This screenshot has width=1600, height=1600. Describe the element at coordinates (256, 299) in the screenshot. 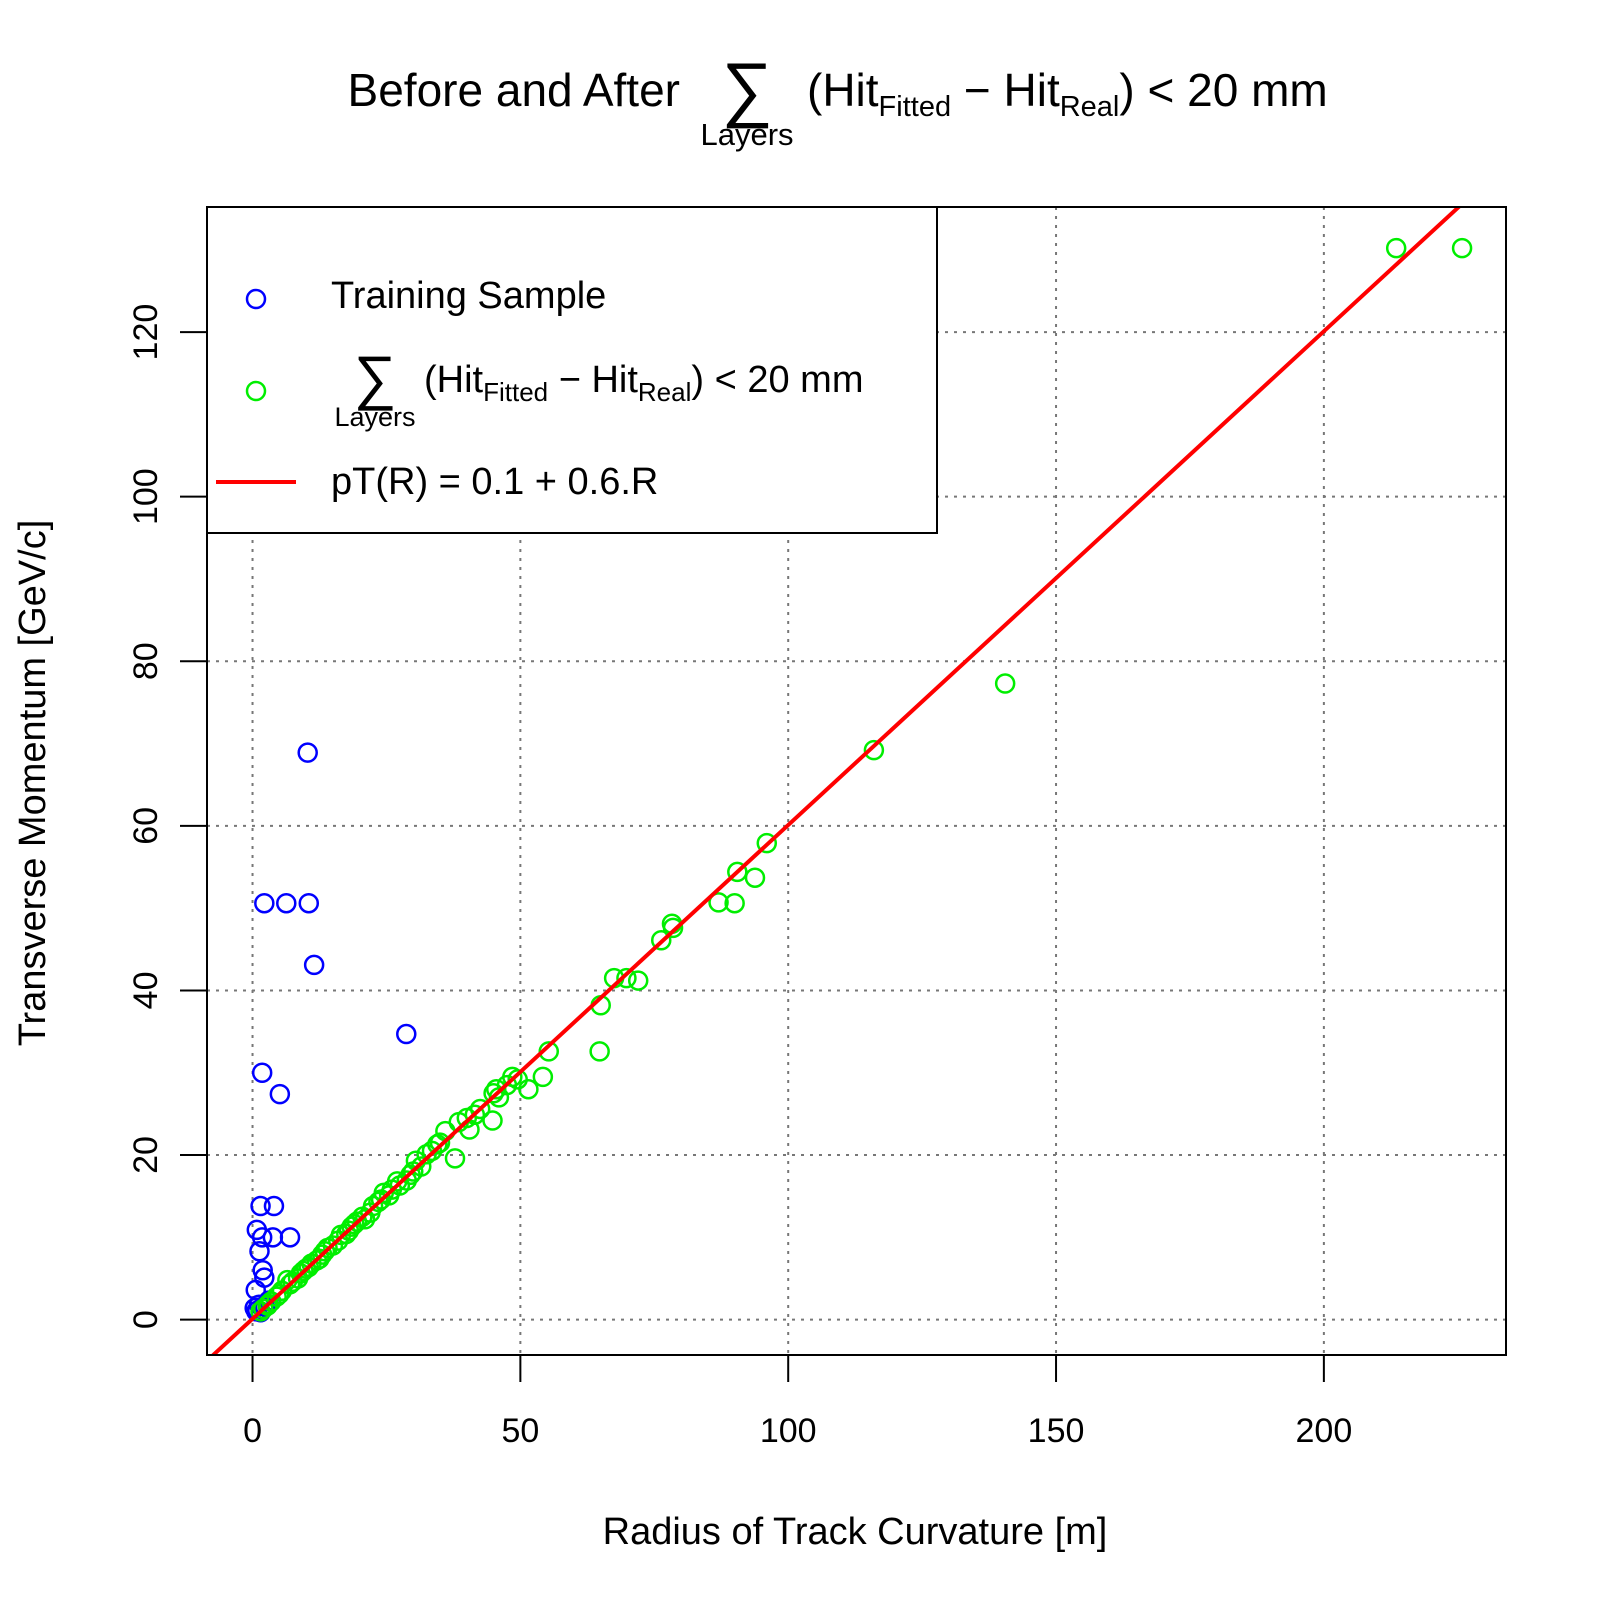

I see `legend-marker-training` at that location.